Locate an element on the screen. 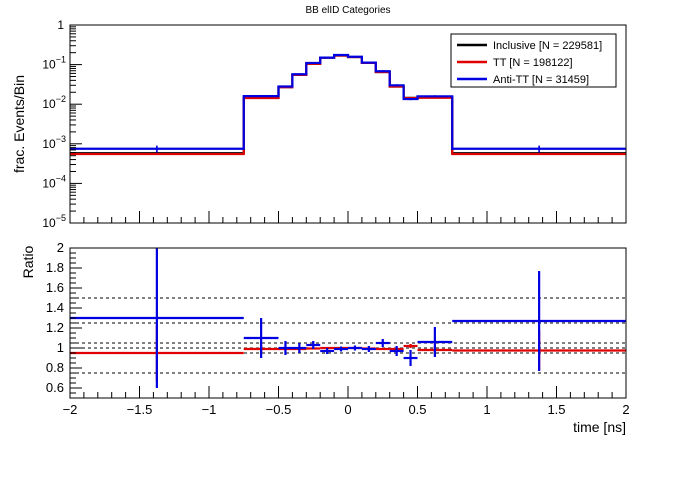  chart-title: BB elID Categories is located at coordinates (347, 10).